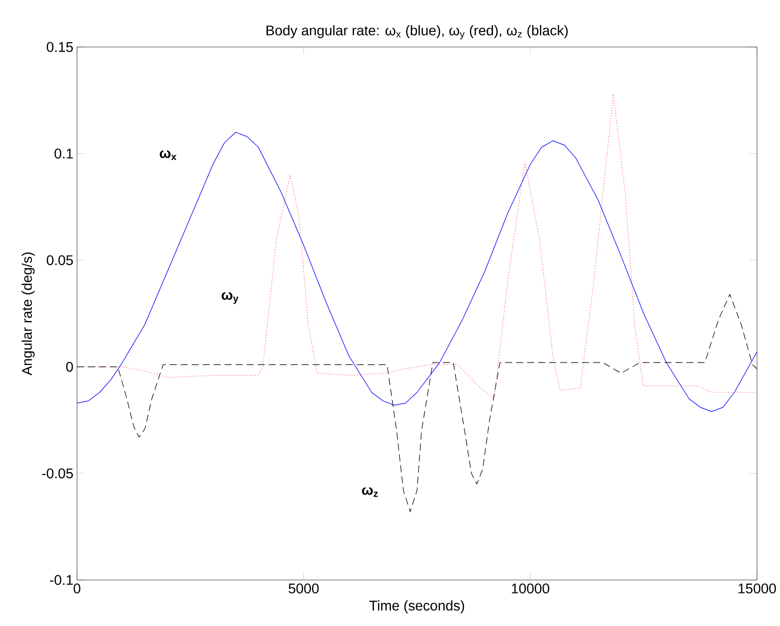  Describe the element at coordinates (757, 589) in the screenshot. I see `x-tick-label: 15000` at that location.